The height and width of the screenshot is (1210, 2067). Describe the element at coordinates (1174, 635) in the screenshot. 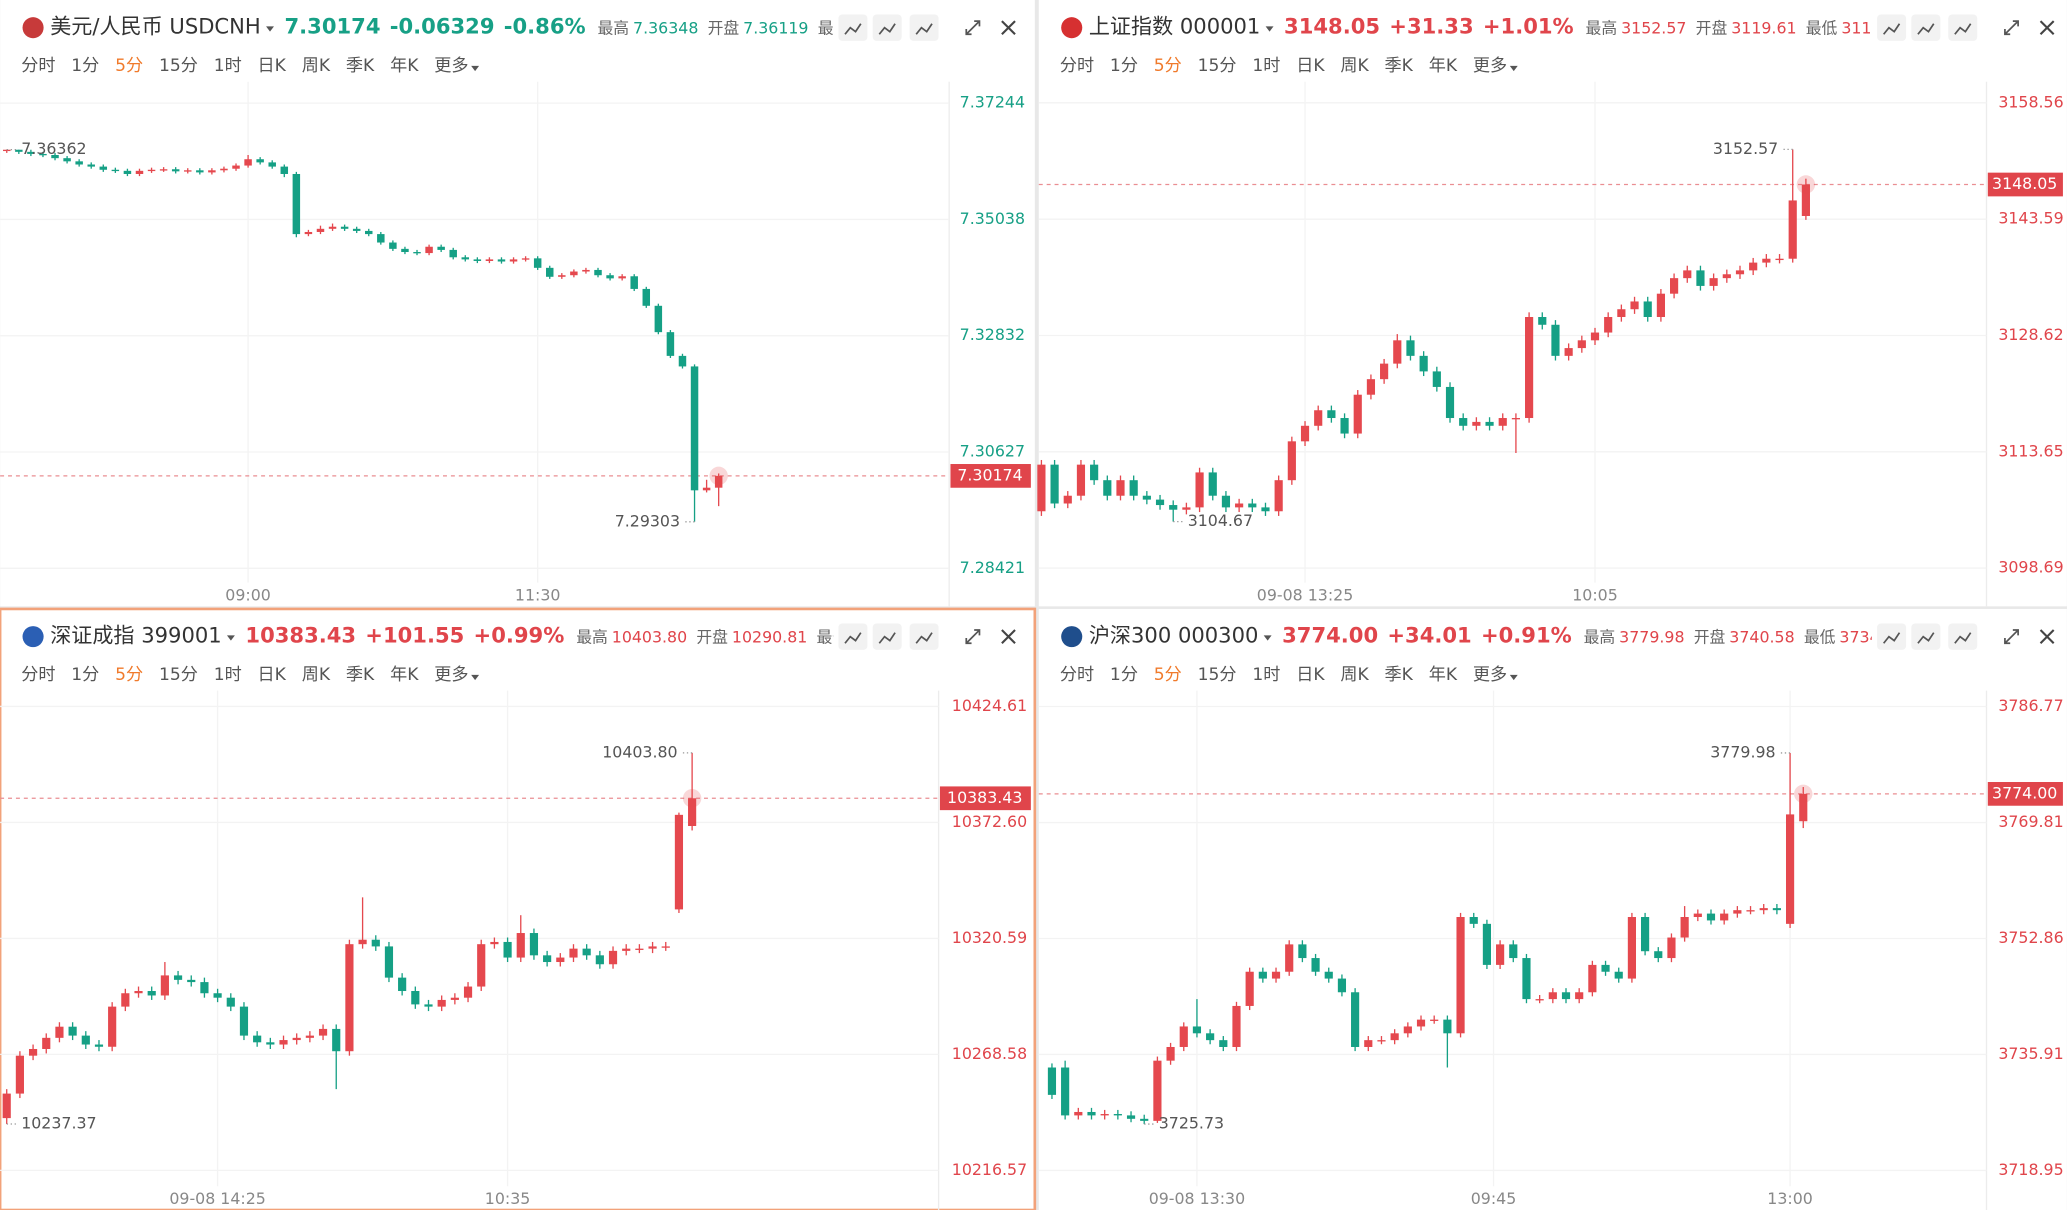

I see `symbol-title: 沪深300 000300` at that location.